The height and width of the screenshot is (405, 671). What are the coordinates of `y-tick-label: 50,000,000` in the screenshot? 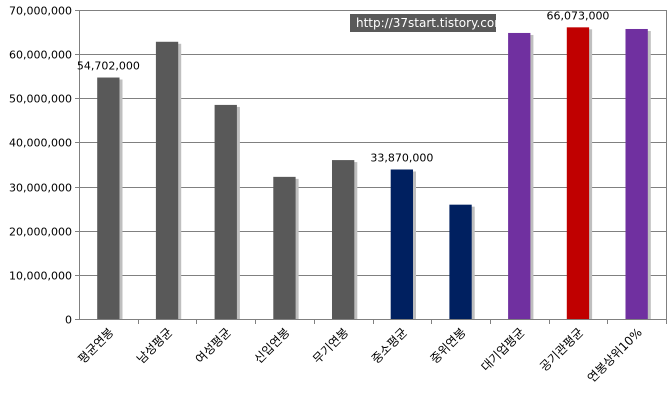 It's located at (40, 99).